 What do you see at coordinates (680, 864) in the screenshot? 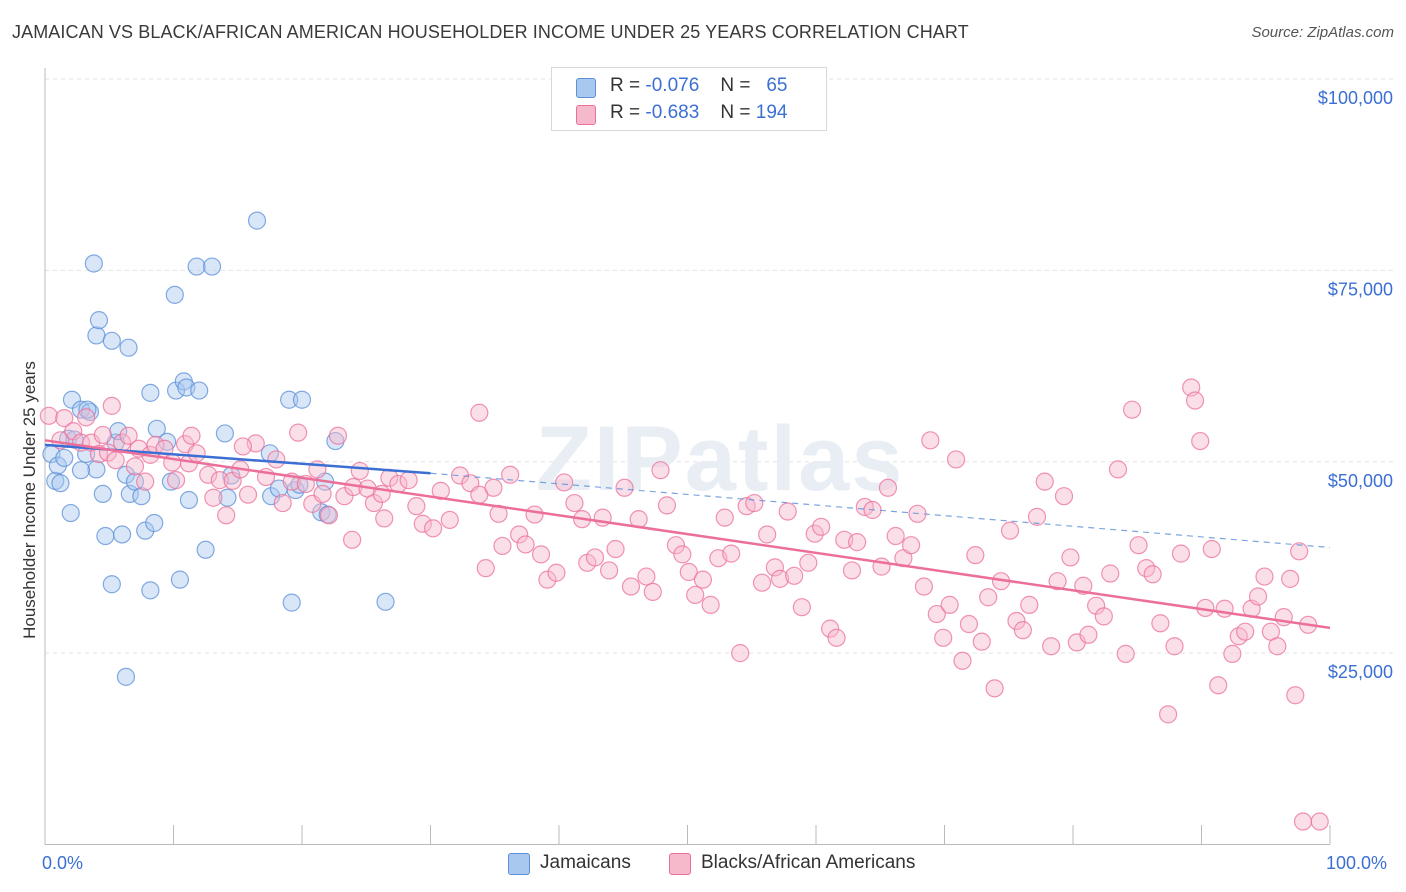
I see `bottom-legend-swatch-blacks` at bounding box center [680, 864].